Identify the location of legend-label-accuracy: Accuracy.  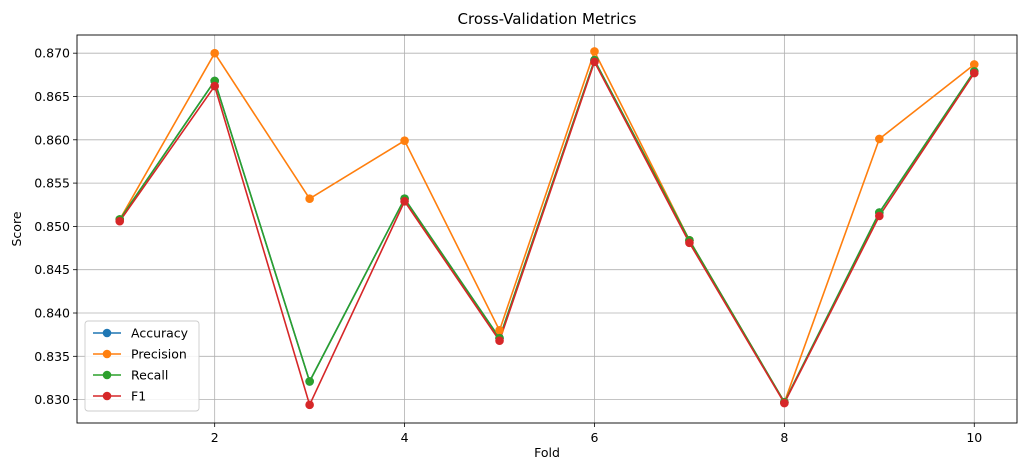
(160, 333).